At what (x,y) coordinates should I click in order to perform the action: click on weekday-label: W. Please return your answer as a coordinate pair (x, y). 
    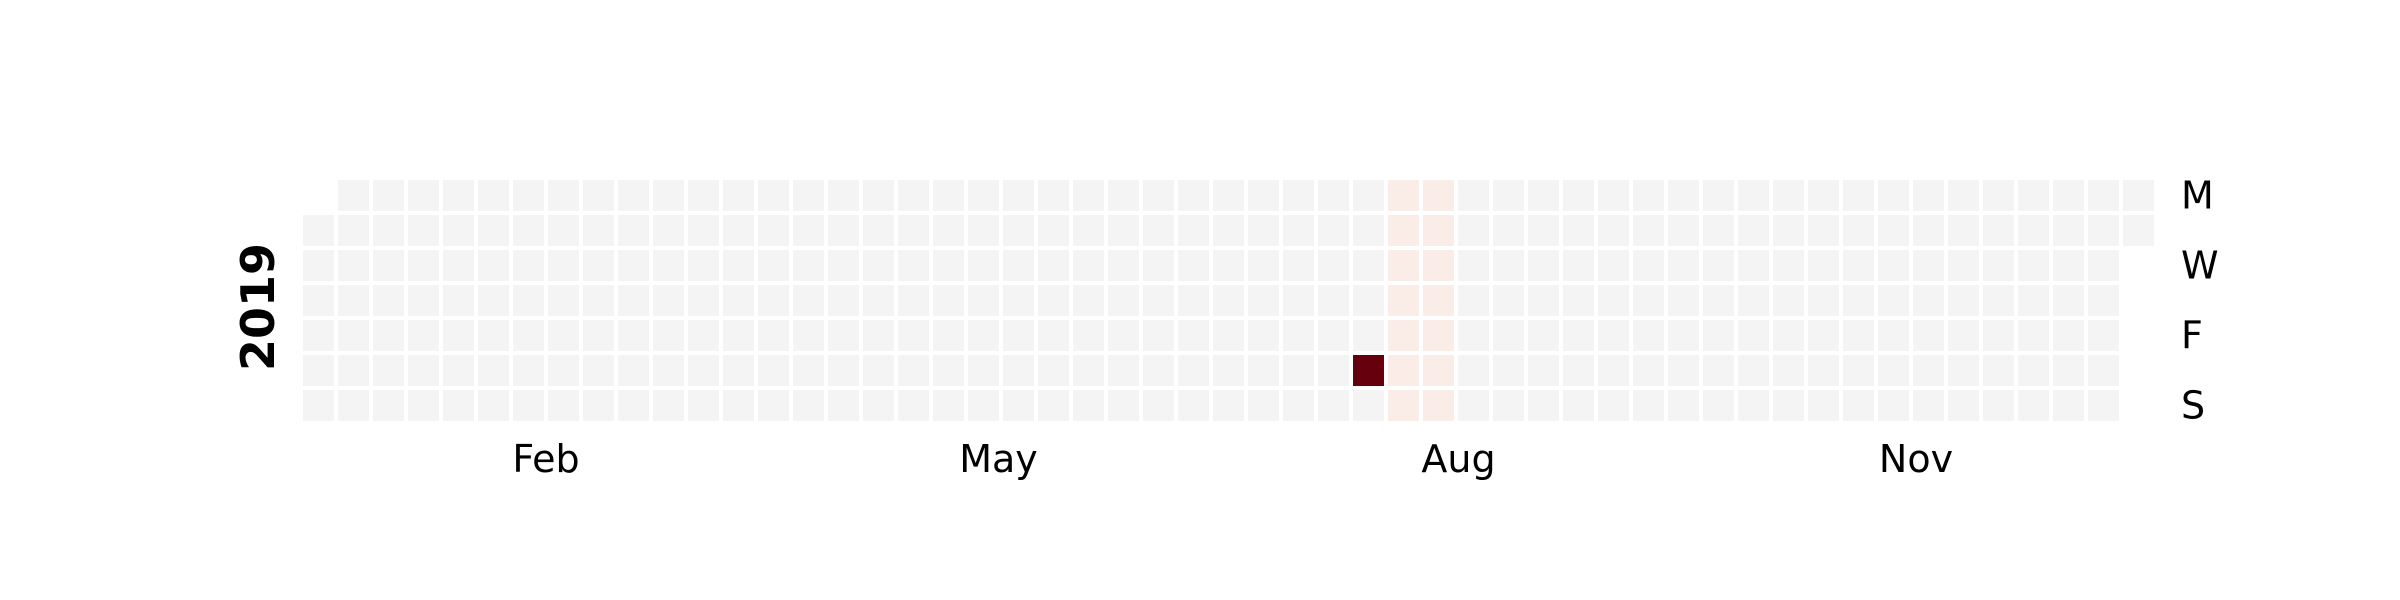
    Looking at the image, I should click on (2200, 266).